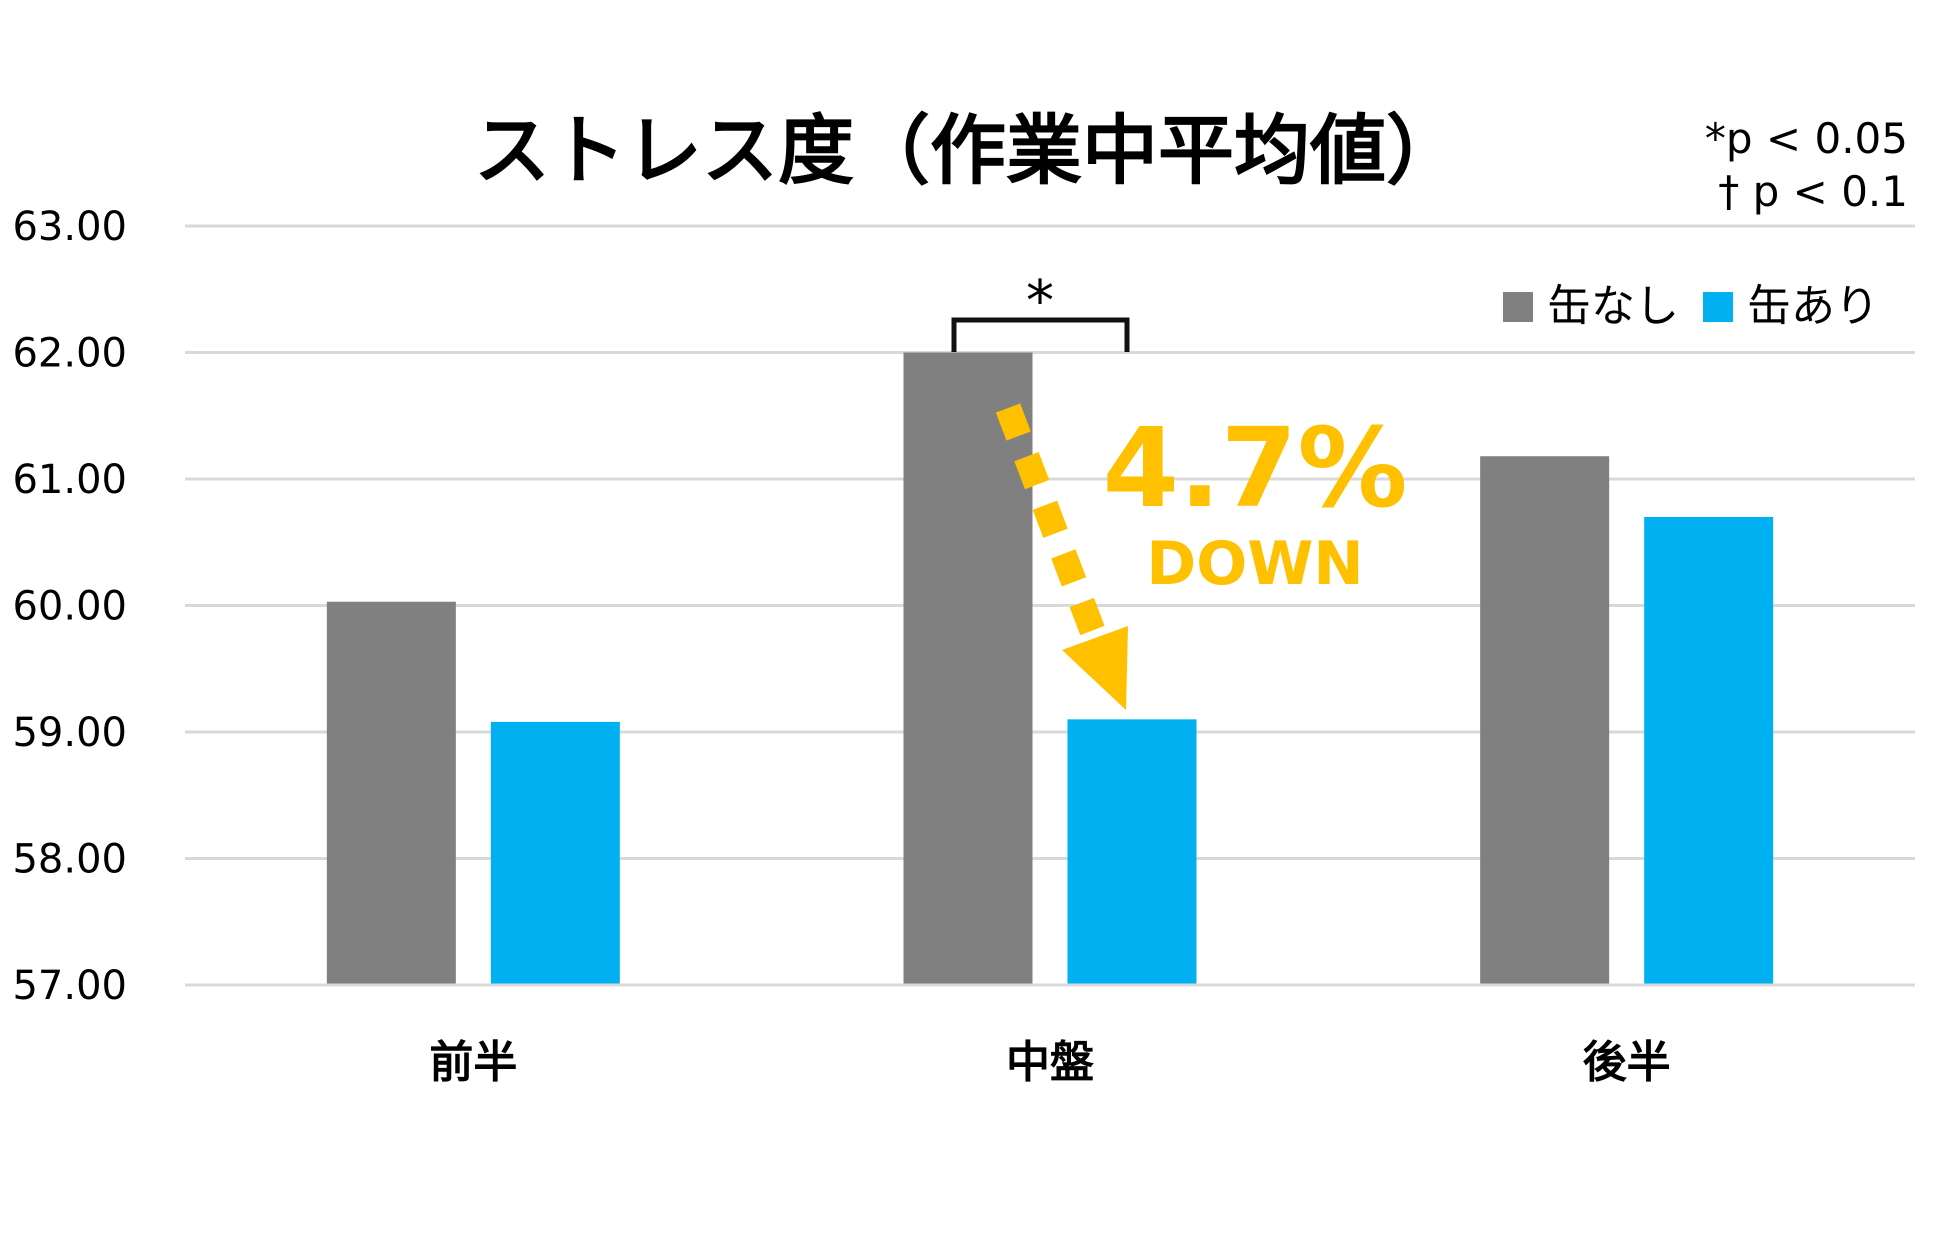 The width and height of the screenshot is (1950, 1235). I want to click on significance-note-2: † p < 0.1, so click(1813, 191).